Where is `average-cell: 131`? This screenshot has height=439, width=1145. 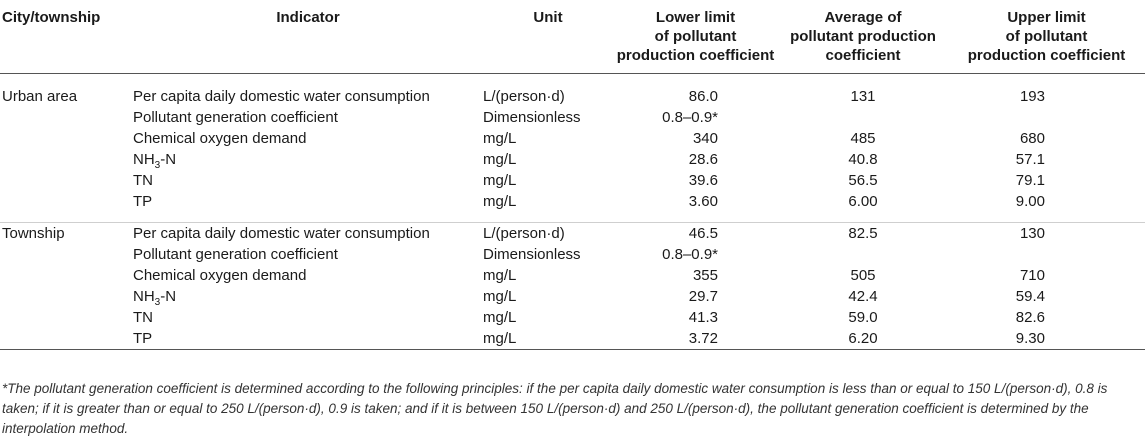 average-cell: 131 is located at coordinates (863, 96).